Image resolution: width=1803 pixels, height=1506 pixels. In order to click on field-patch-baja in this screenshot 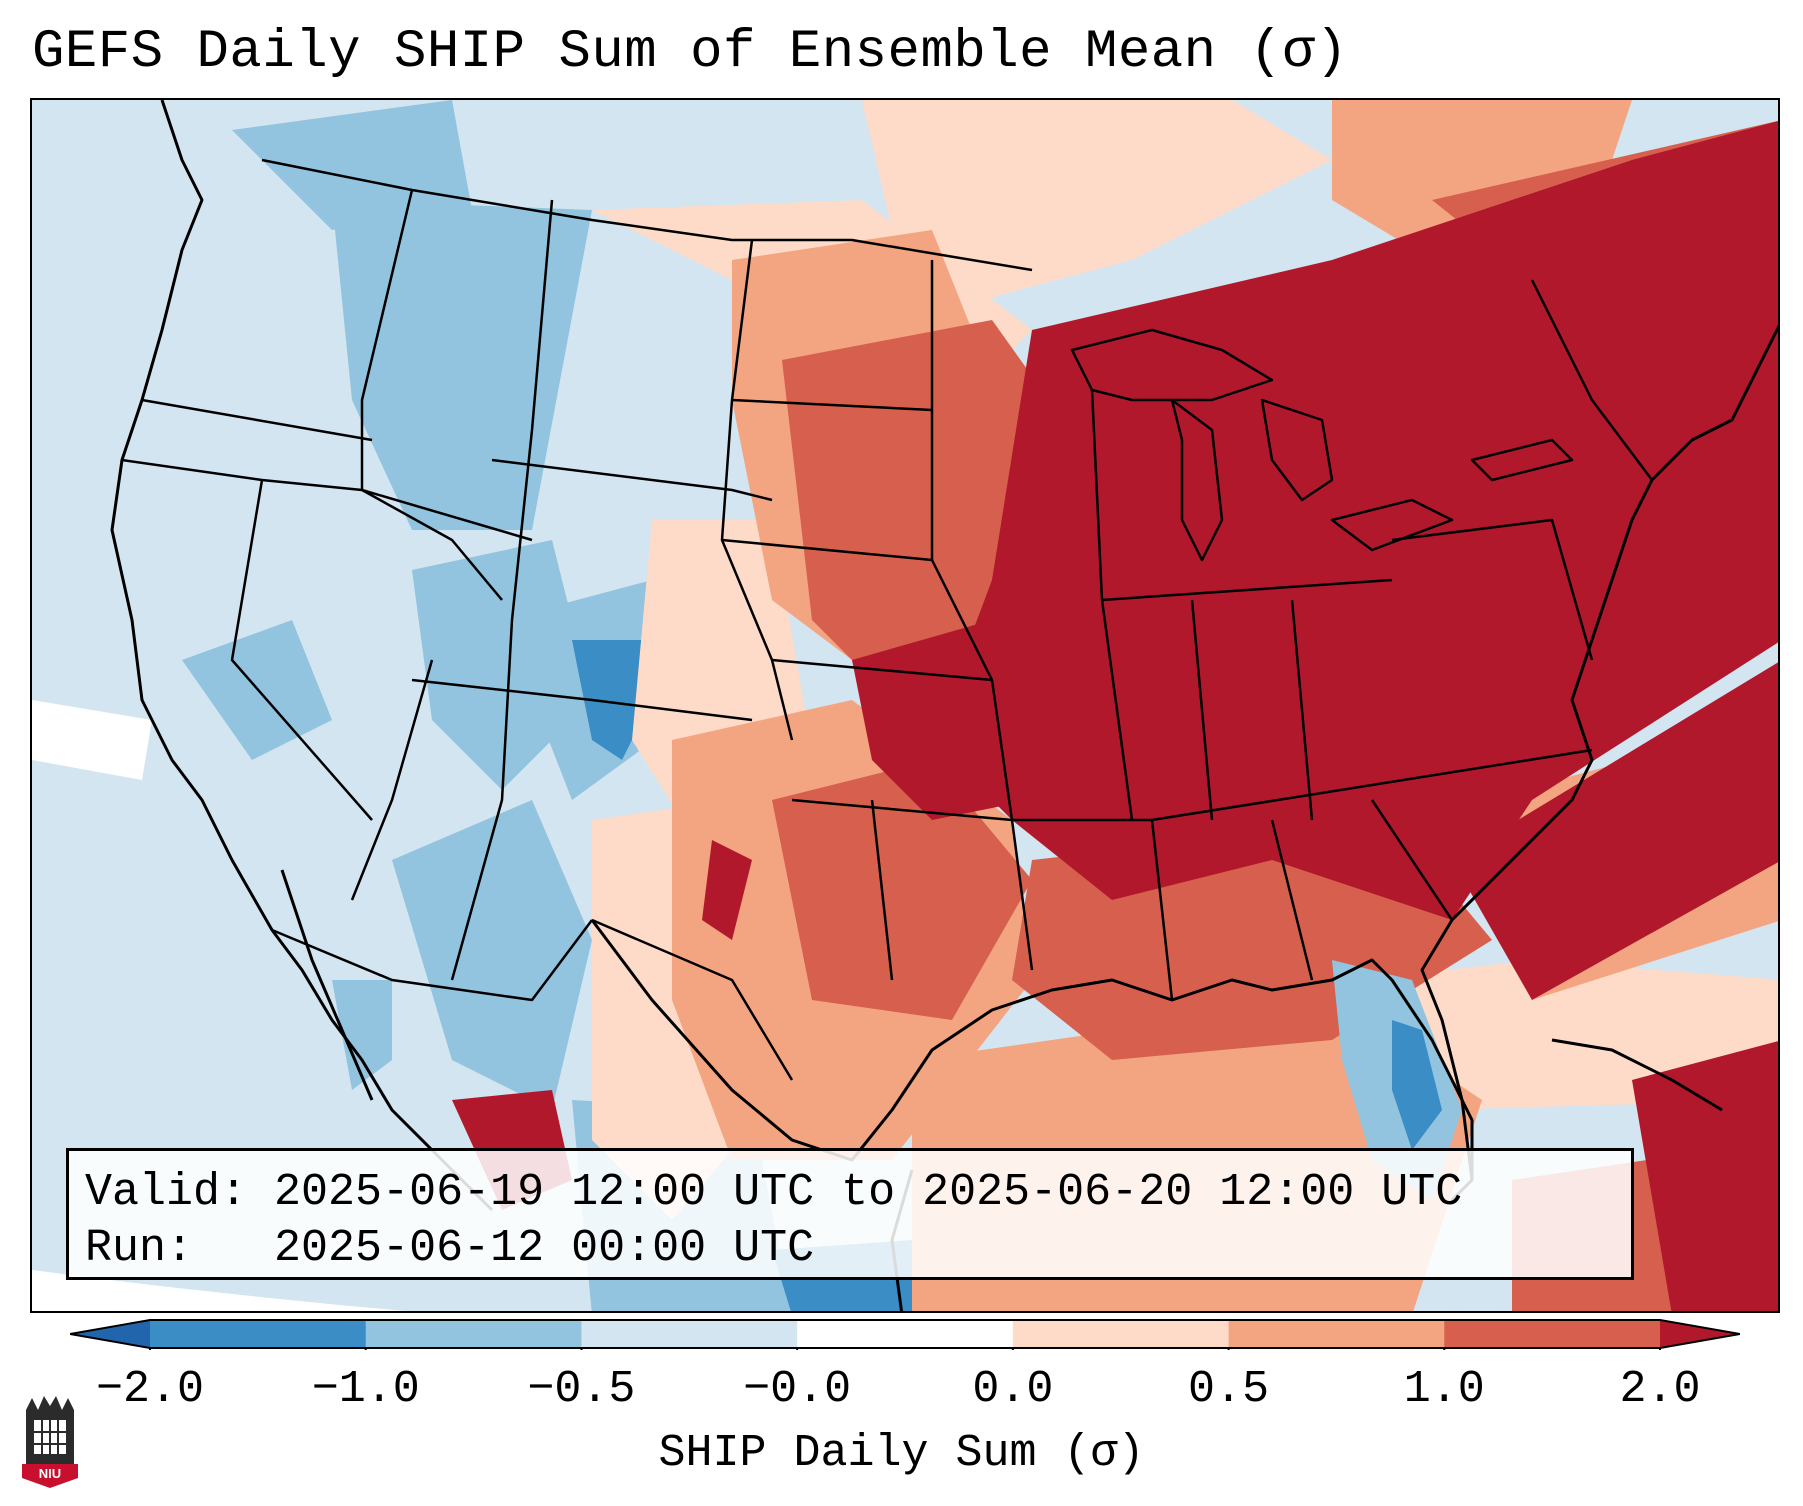, I will do `click(362, 1035)`.